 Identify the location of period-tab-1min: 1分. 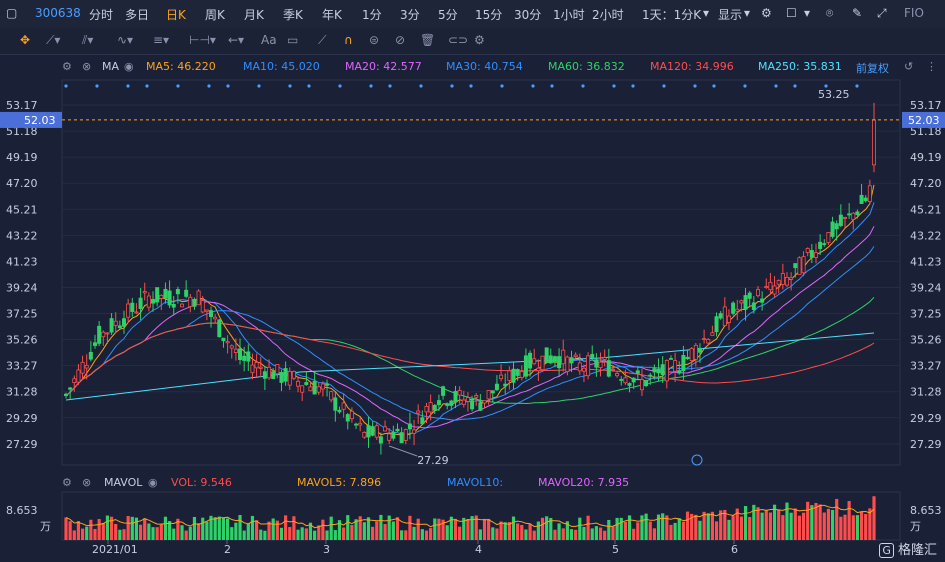
(372, 15).